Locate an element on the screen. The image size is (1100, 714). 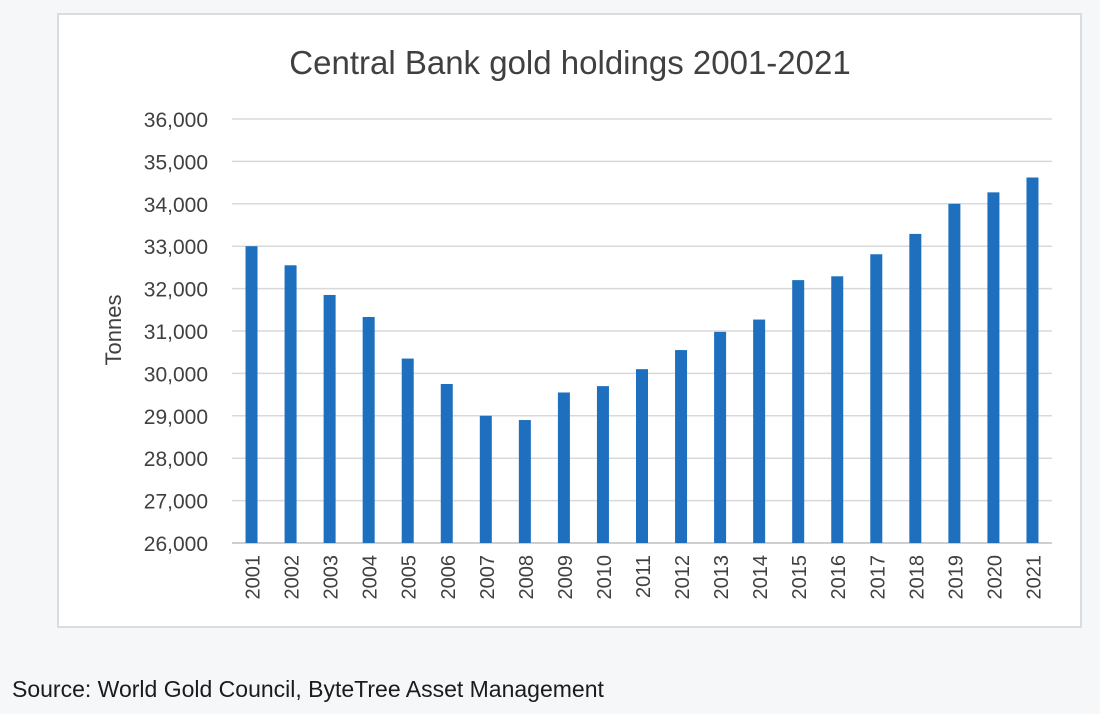
x-tick-label: 2013 is located at coordinates (722, 577).